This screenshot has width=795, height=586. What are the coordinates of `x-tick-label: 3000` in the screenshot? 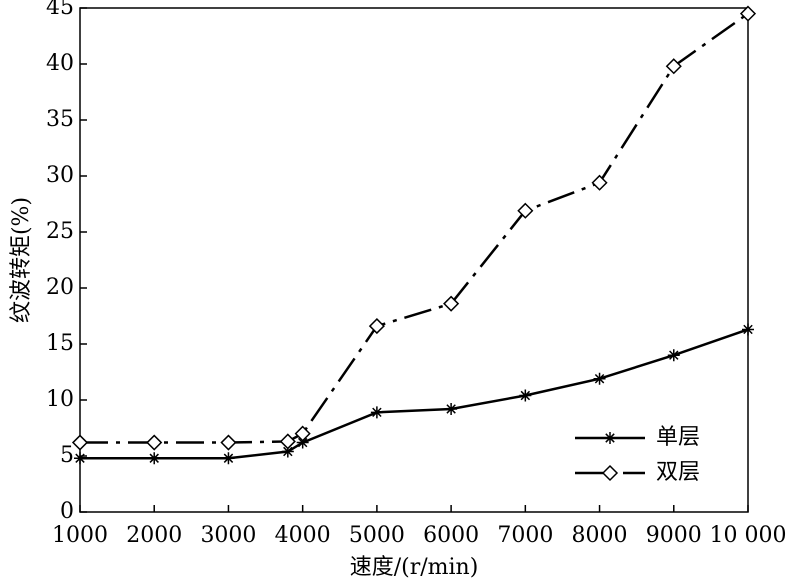 It's located at (228, 535).